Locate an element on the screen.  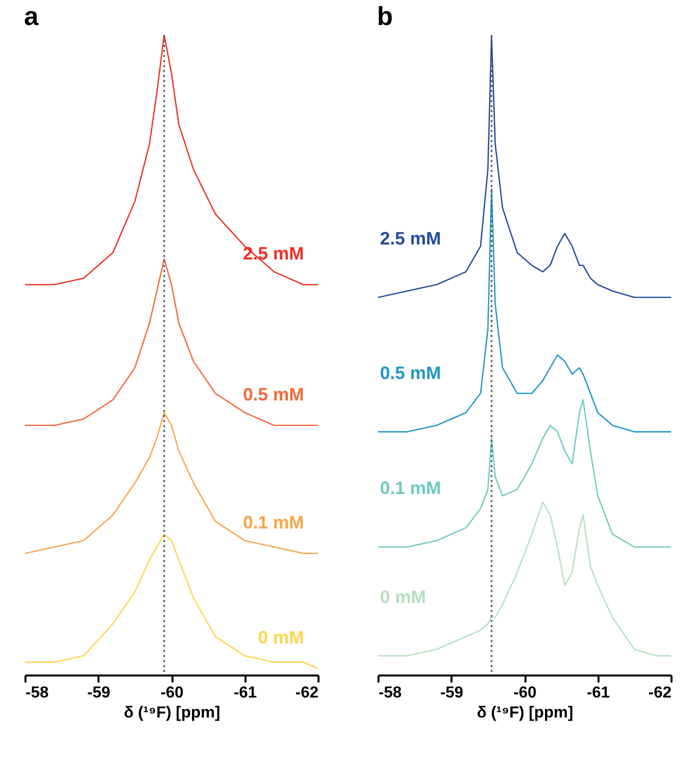
text: 0.5 mM is located at coordinates (411, 372).